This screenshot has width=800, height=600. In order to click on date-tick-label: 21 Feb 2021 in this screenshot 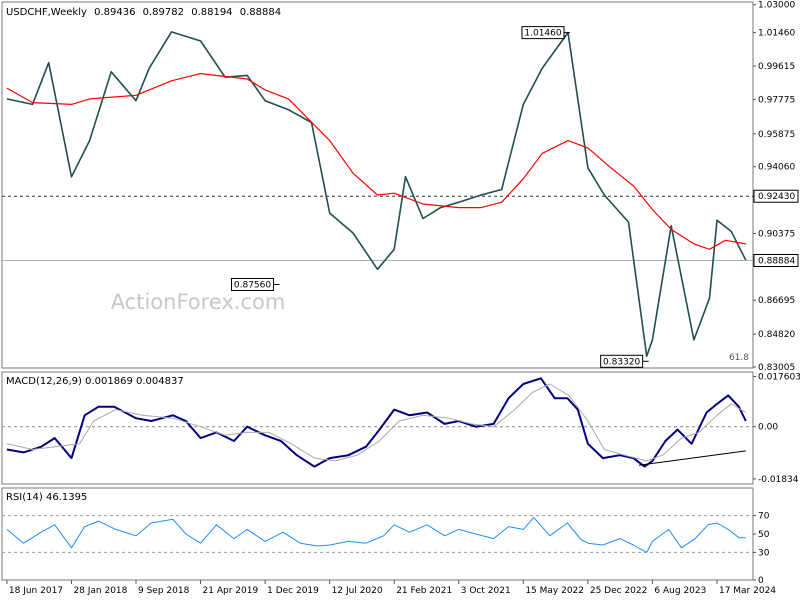, I will do `click(424, 591)`.